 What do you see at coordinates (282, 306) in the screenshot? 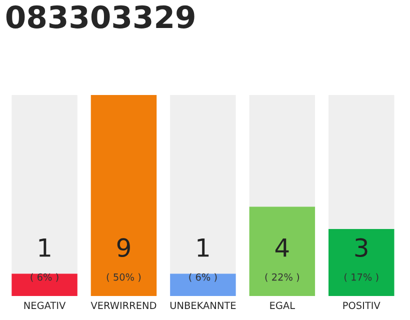
I see `x-tick-label: EGAL` at bounding box center [282, 306].